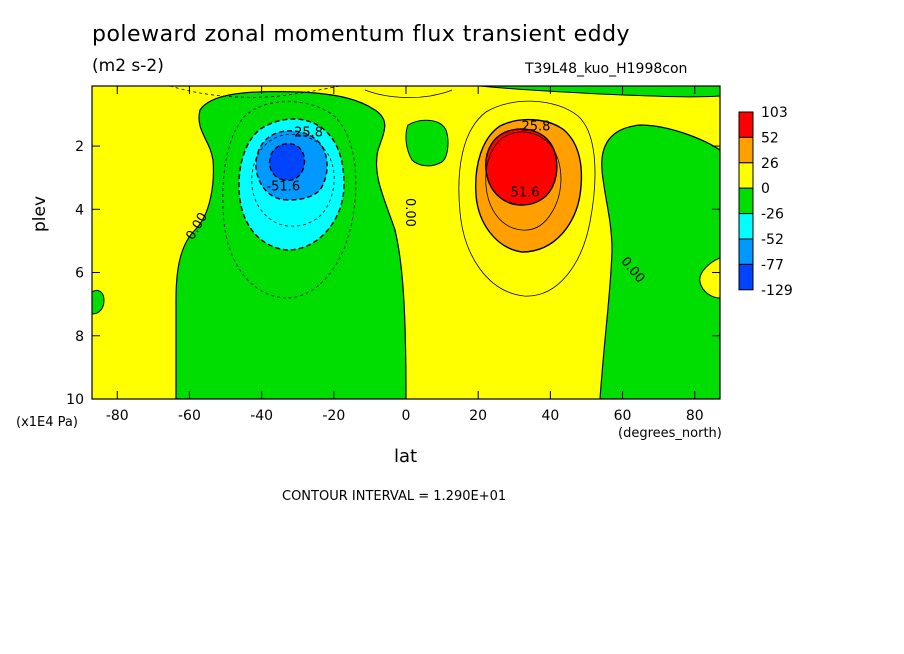  Describe the element at coordinates (772, 240) in the screenshot. I see `legend-label: -52` at that location.